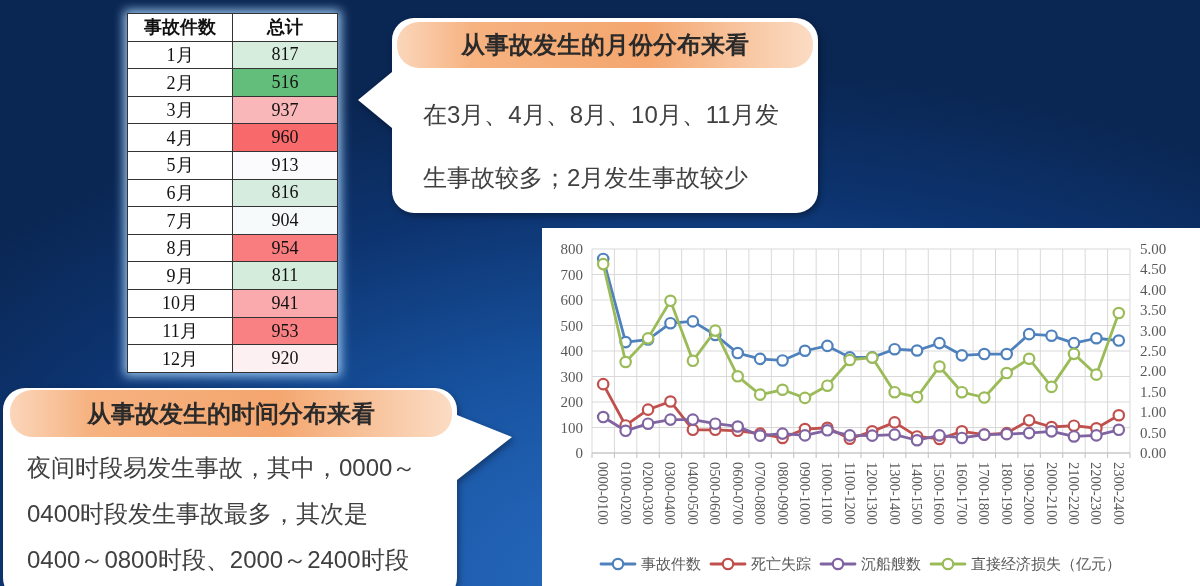  Describe the element at coordinates (571, 249) in the screenshot. I see `y-tick-label: 800` at that location.